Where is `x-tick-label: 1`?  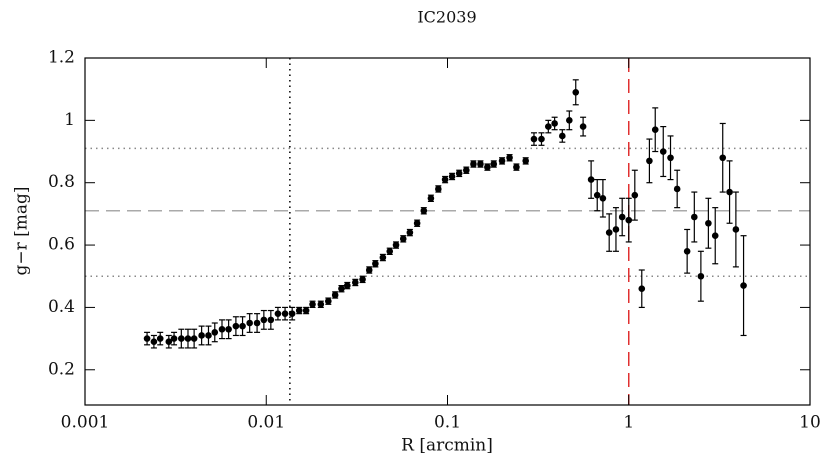
x-tick-label: 1 is located at coordinates (628, 423).